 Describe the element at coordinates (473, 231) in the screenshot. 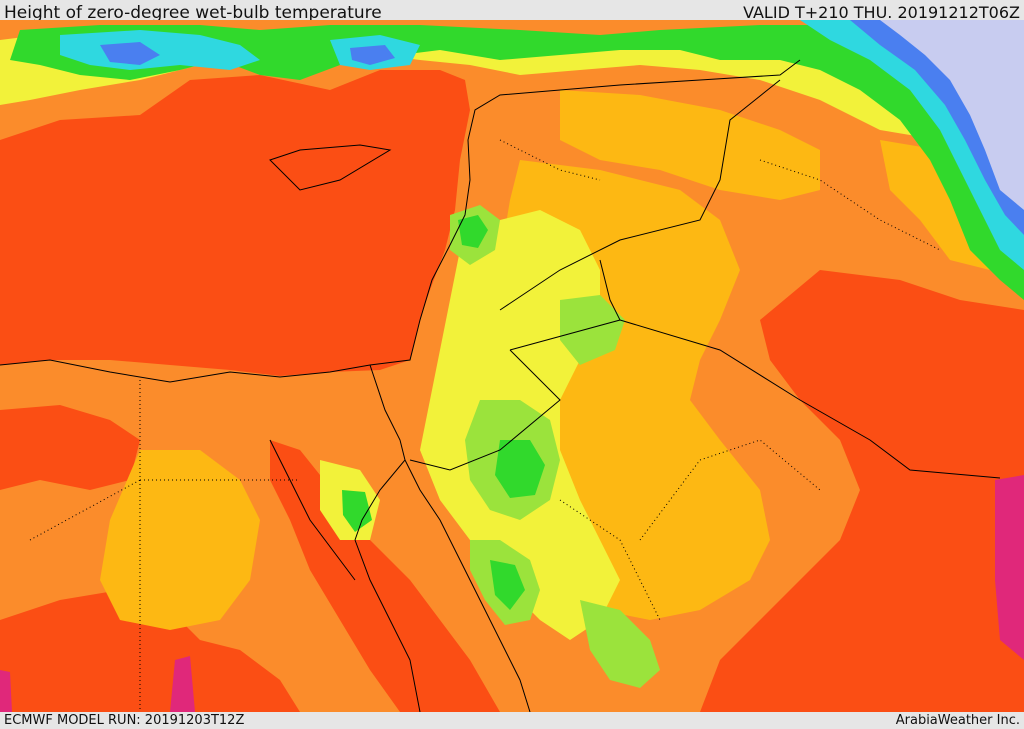

I see `green-lebanon` at that location.